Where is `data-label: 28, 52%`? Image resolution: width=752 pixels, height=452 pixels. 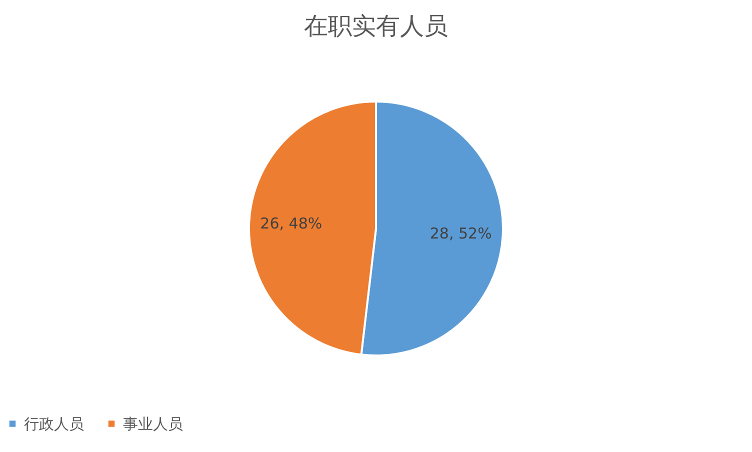 data-label: 28, 52% is located at coordinates (461, 233).